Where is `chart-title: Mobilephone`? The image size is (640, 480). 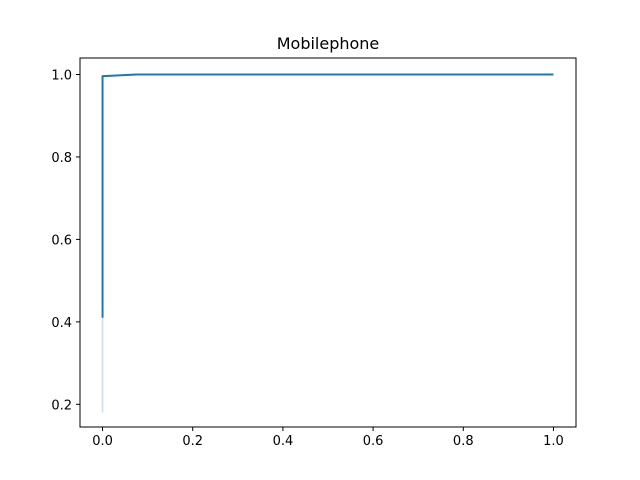
chart-title: Mobilephone is located at coordinates (328, 43).